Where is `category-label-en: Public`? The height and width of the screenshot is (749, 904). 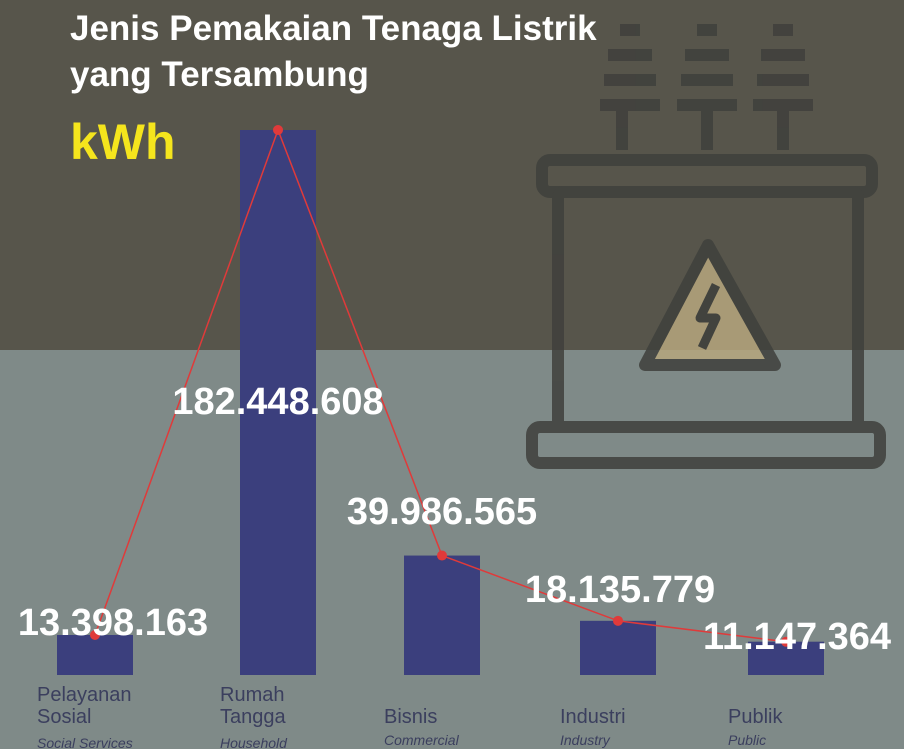
category-label-en: Public is located at coordinates (747, 740).